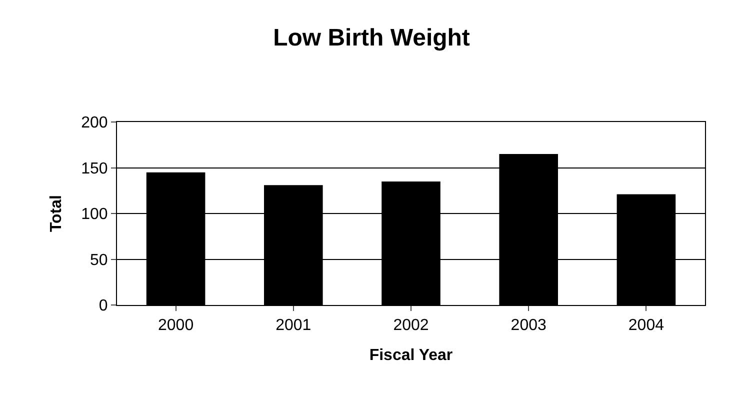 Image resolution: width=743 pixels, height=409 pixels. Describe the element at coordinates (411, 355) in the screenshot. I see `x-axis-title: Fiscal Year` at that location.